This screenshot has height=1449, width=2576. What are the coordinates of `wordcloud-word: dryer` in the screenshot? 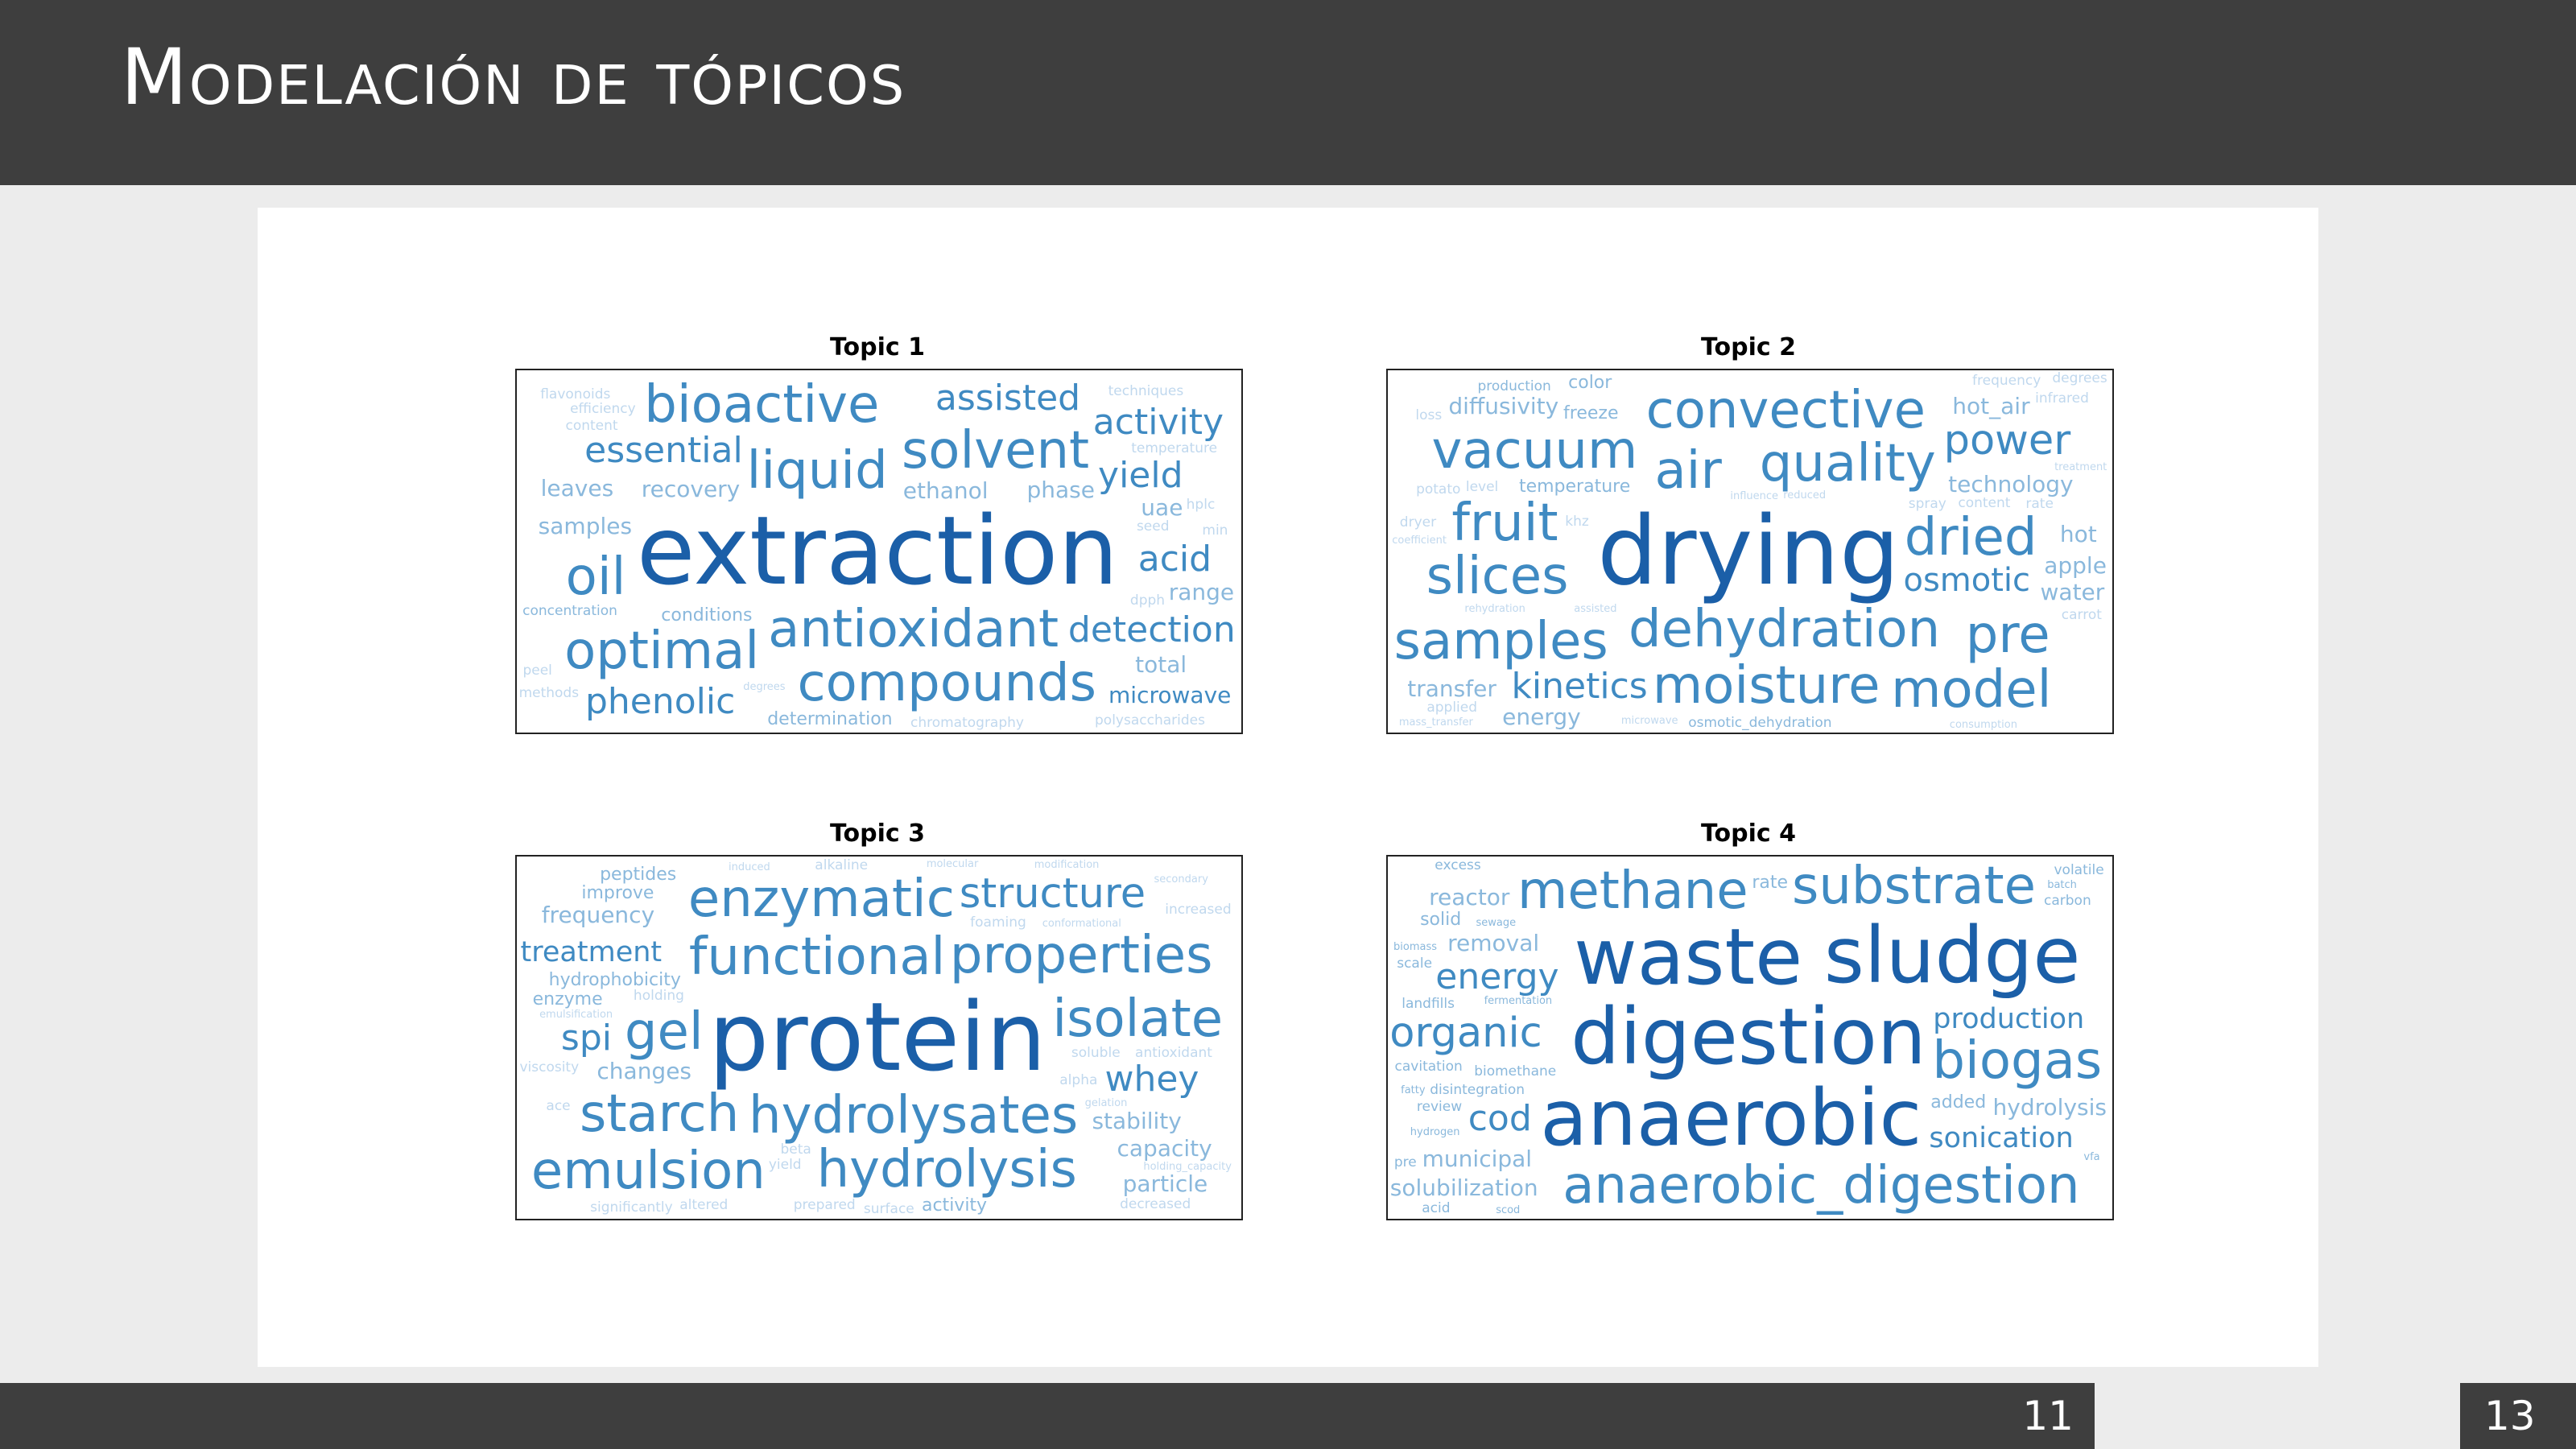 It's located at (1418, 522).